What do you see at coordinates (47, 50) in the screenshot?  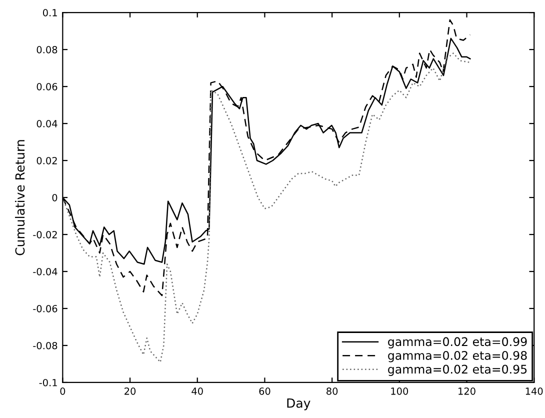 I see `y-tick-label: 0.08` at bounding box center [47, 50].